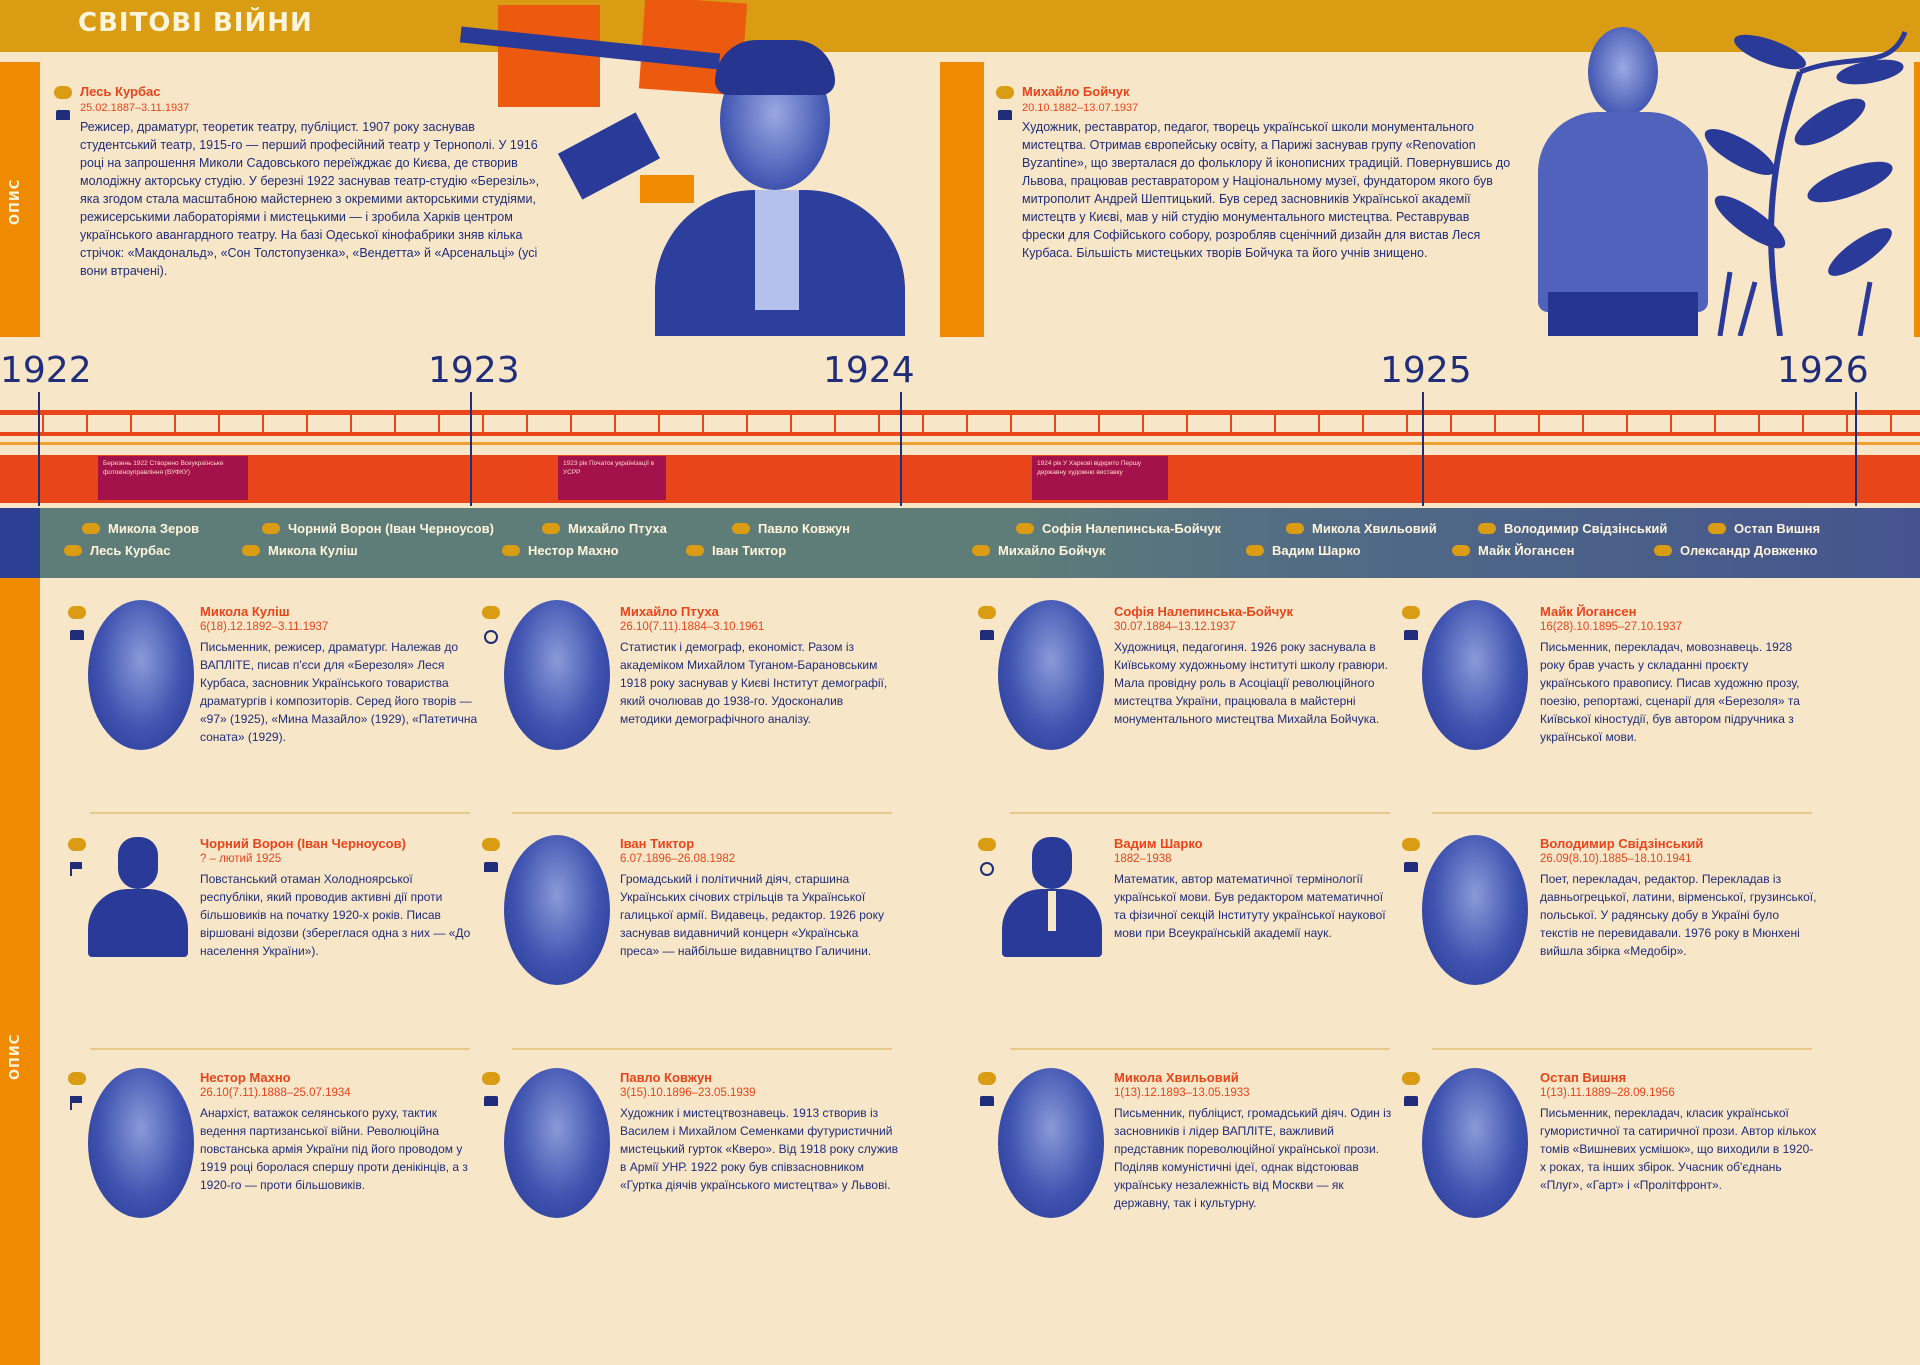 The image size is (1920, 1365). I want to click on featured-name: Михайло Бойчук, so click(1076, 91).